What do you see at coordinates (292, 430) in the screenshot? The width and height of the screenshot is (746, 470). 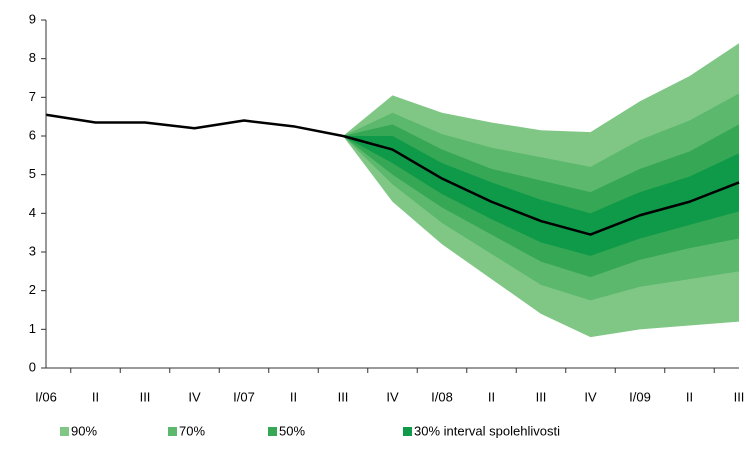 I see `legend-label: 50%` at bounding box center [292, 430].